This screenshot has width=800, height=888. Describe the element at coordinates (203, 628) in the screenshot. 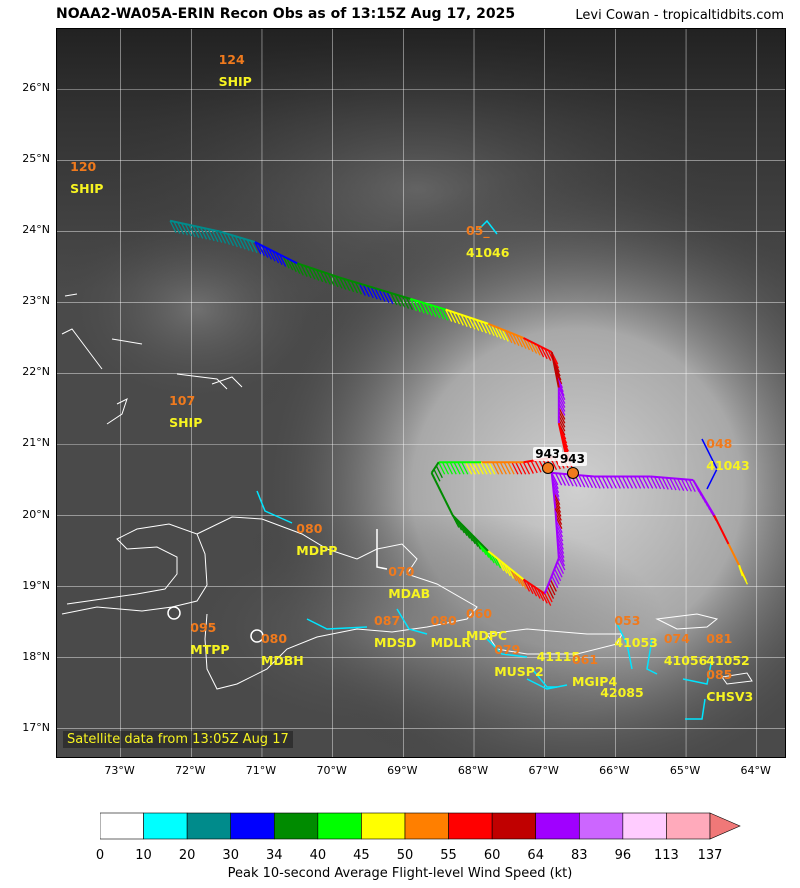

I see `station-wind-value: 095` at that location.